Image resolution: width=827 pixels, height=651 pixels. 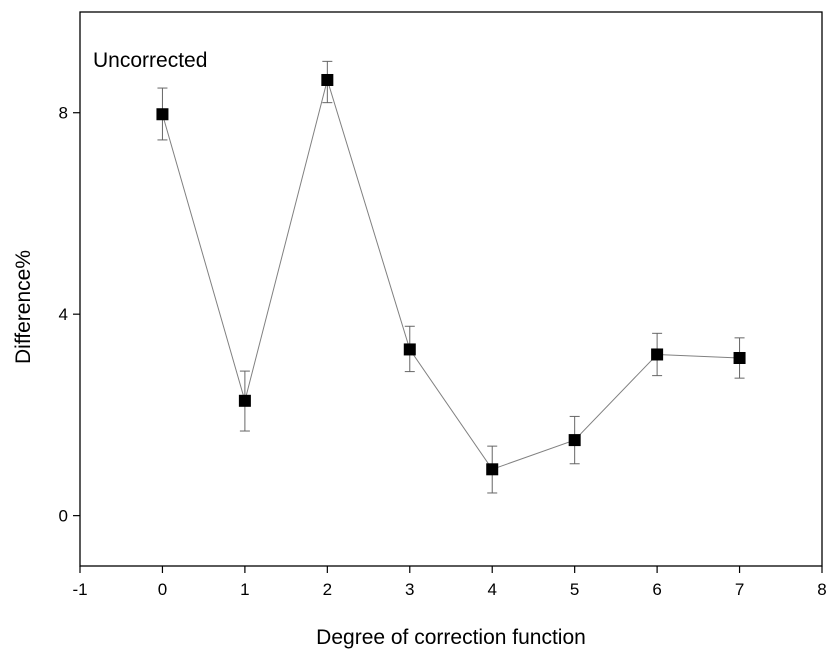 I want to click on y-axis: 0 4 8, so click(x=69, y=315).